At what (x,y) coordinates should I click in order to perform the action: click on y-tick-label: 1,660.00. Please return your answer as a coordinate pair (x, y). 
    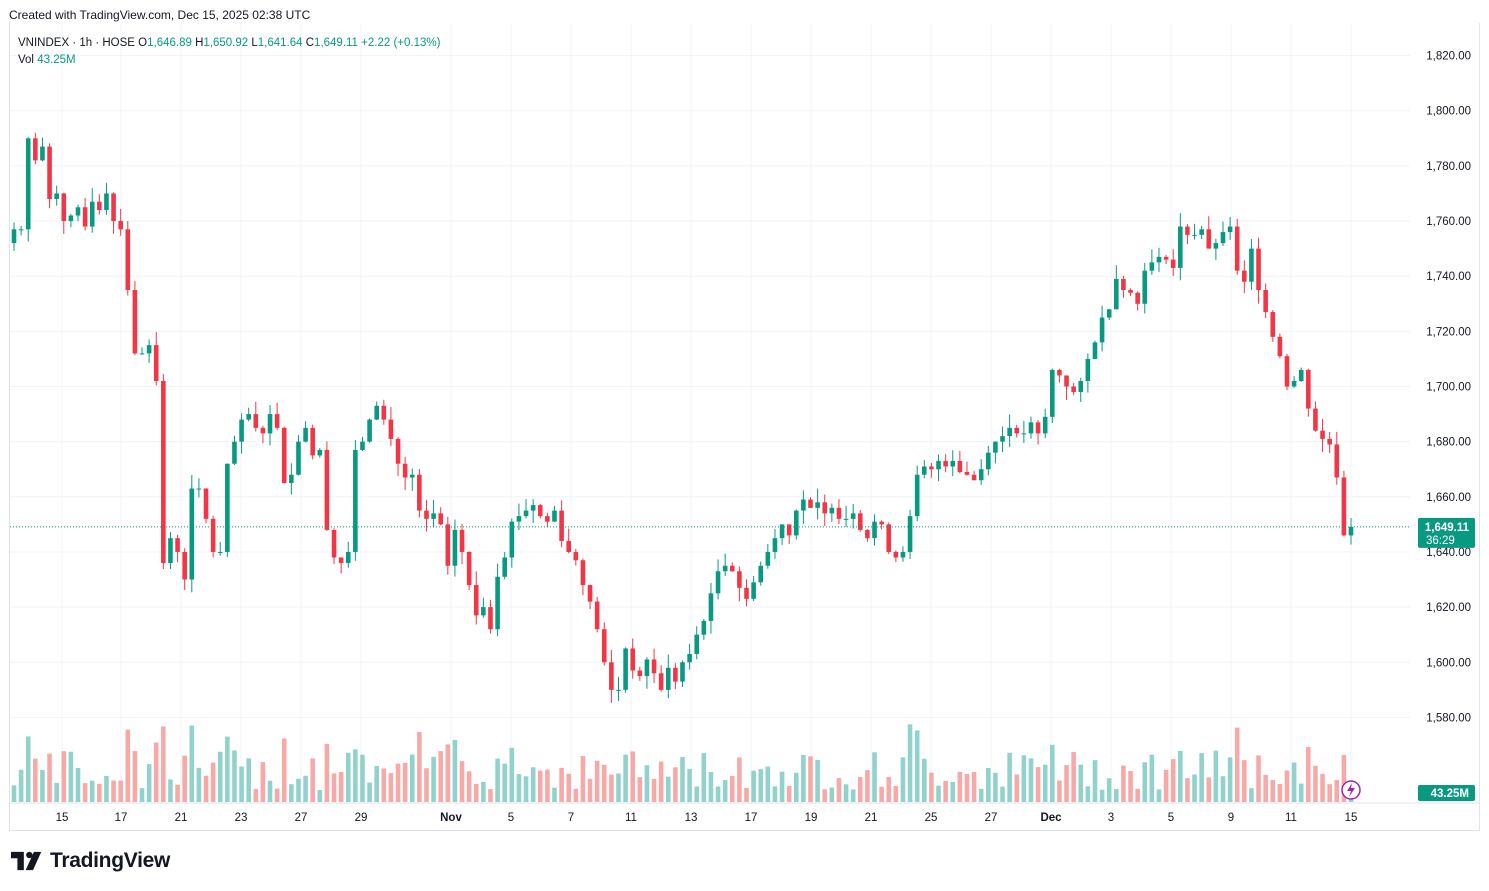
    Looking at the image, I should click on (1448, 498).